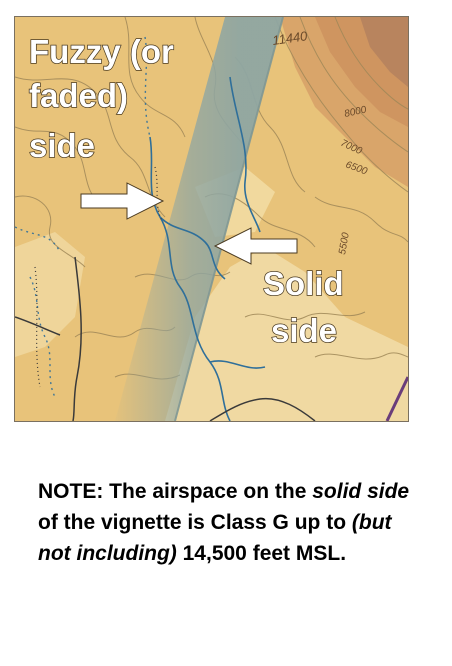 The image size is (452, 666). I want to click on elevation-5500-label: 5500, so click(344, 243).